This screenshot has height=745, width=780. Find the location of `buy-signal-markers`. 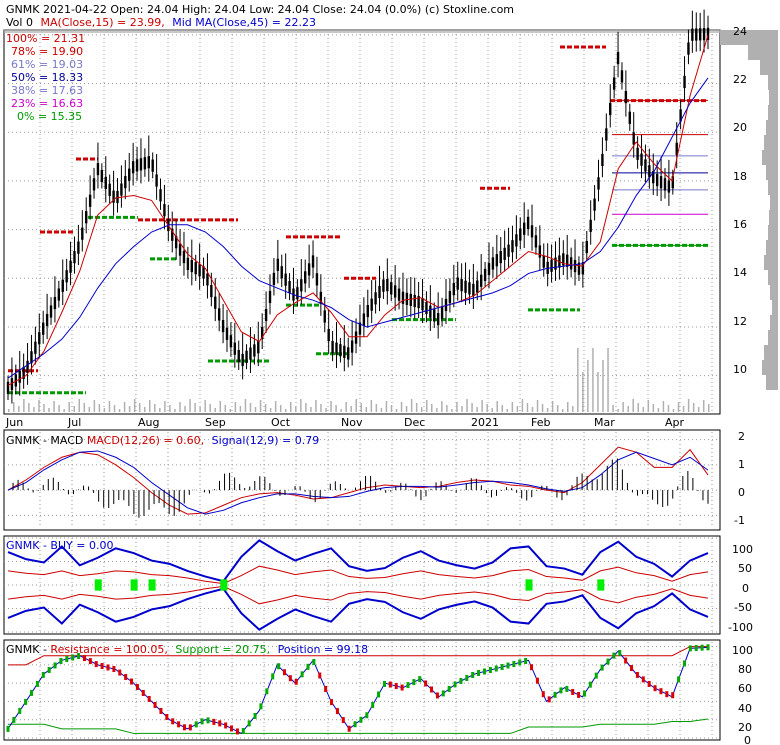

buy-signal-markers is located at coordinates (349, 585).